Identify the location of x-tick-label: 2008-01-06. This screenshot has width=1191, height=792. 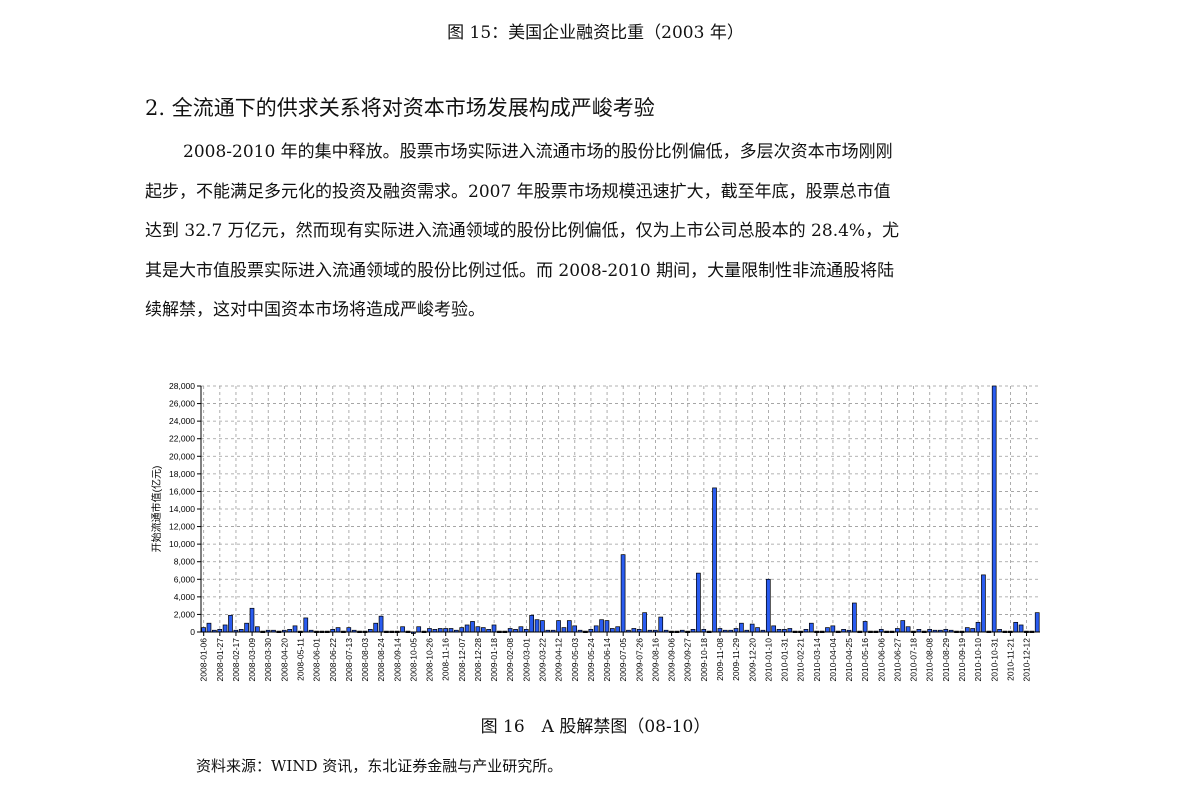
(204, 660).